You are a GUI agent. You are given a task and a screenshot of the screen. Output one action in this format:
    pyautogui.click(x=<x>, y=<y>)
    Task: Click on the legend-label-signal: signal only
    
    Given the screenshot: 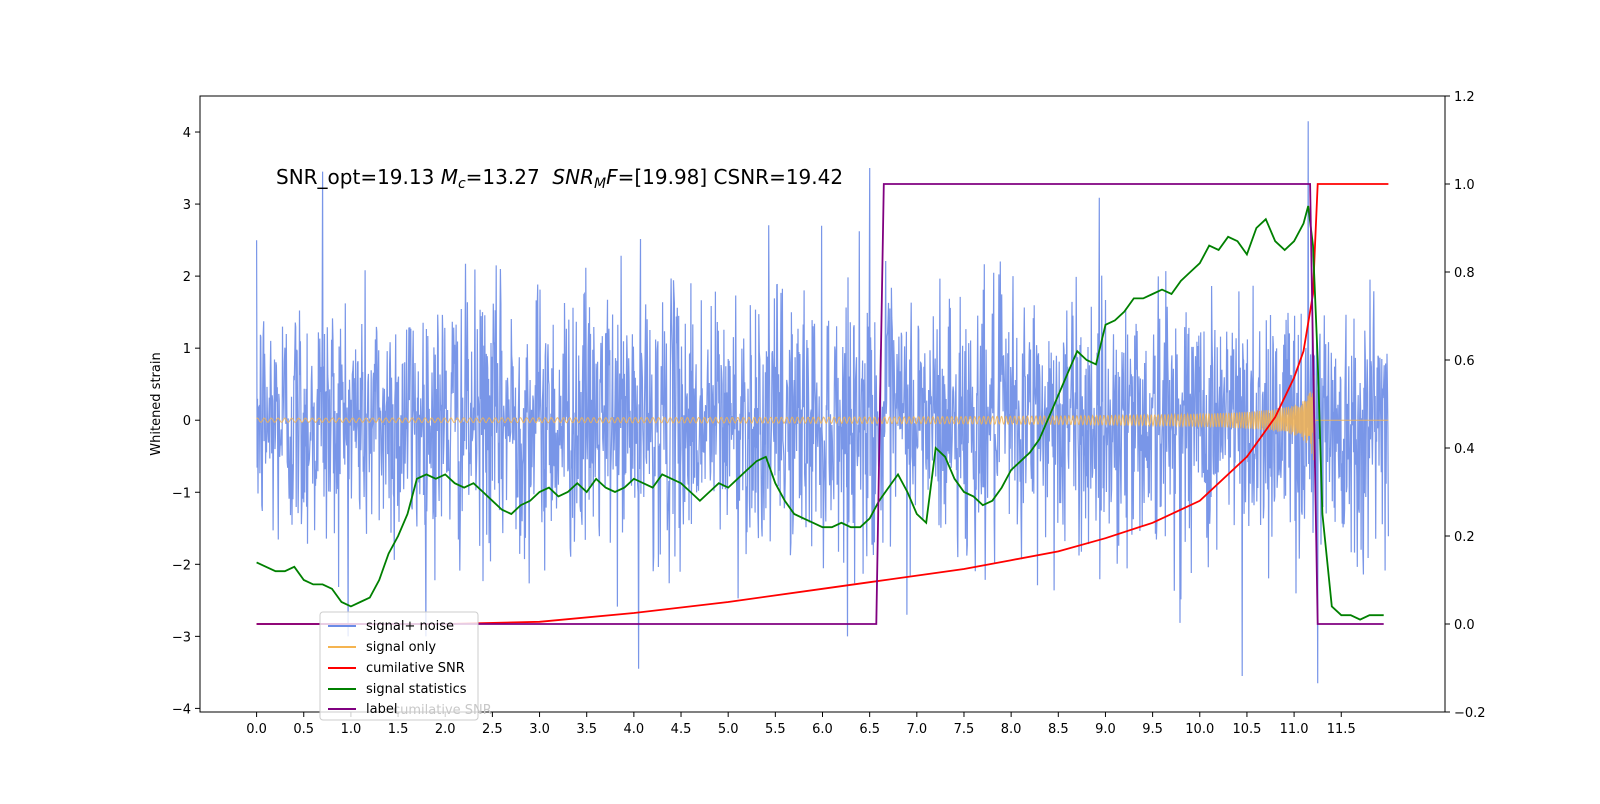 What is the action you would take?
    pyautogui.click(x=401, y=647)
    